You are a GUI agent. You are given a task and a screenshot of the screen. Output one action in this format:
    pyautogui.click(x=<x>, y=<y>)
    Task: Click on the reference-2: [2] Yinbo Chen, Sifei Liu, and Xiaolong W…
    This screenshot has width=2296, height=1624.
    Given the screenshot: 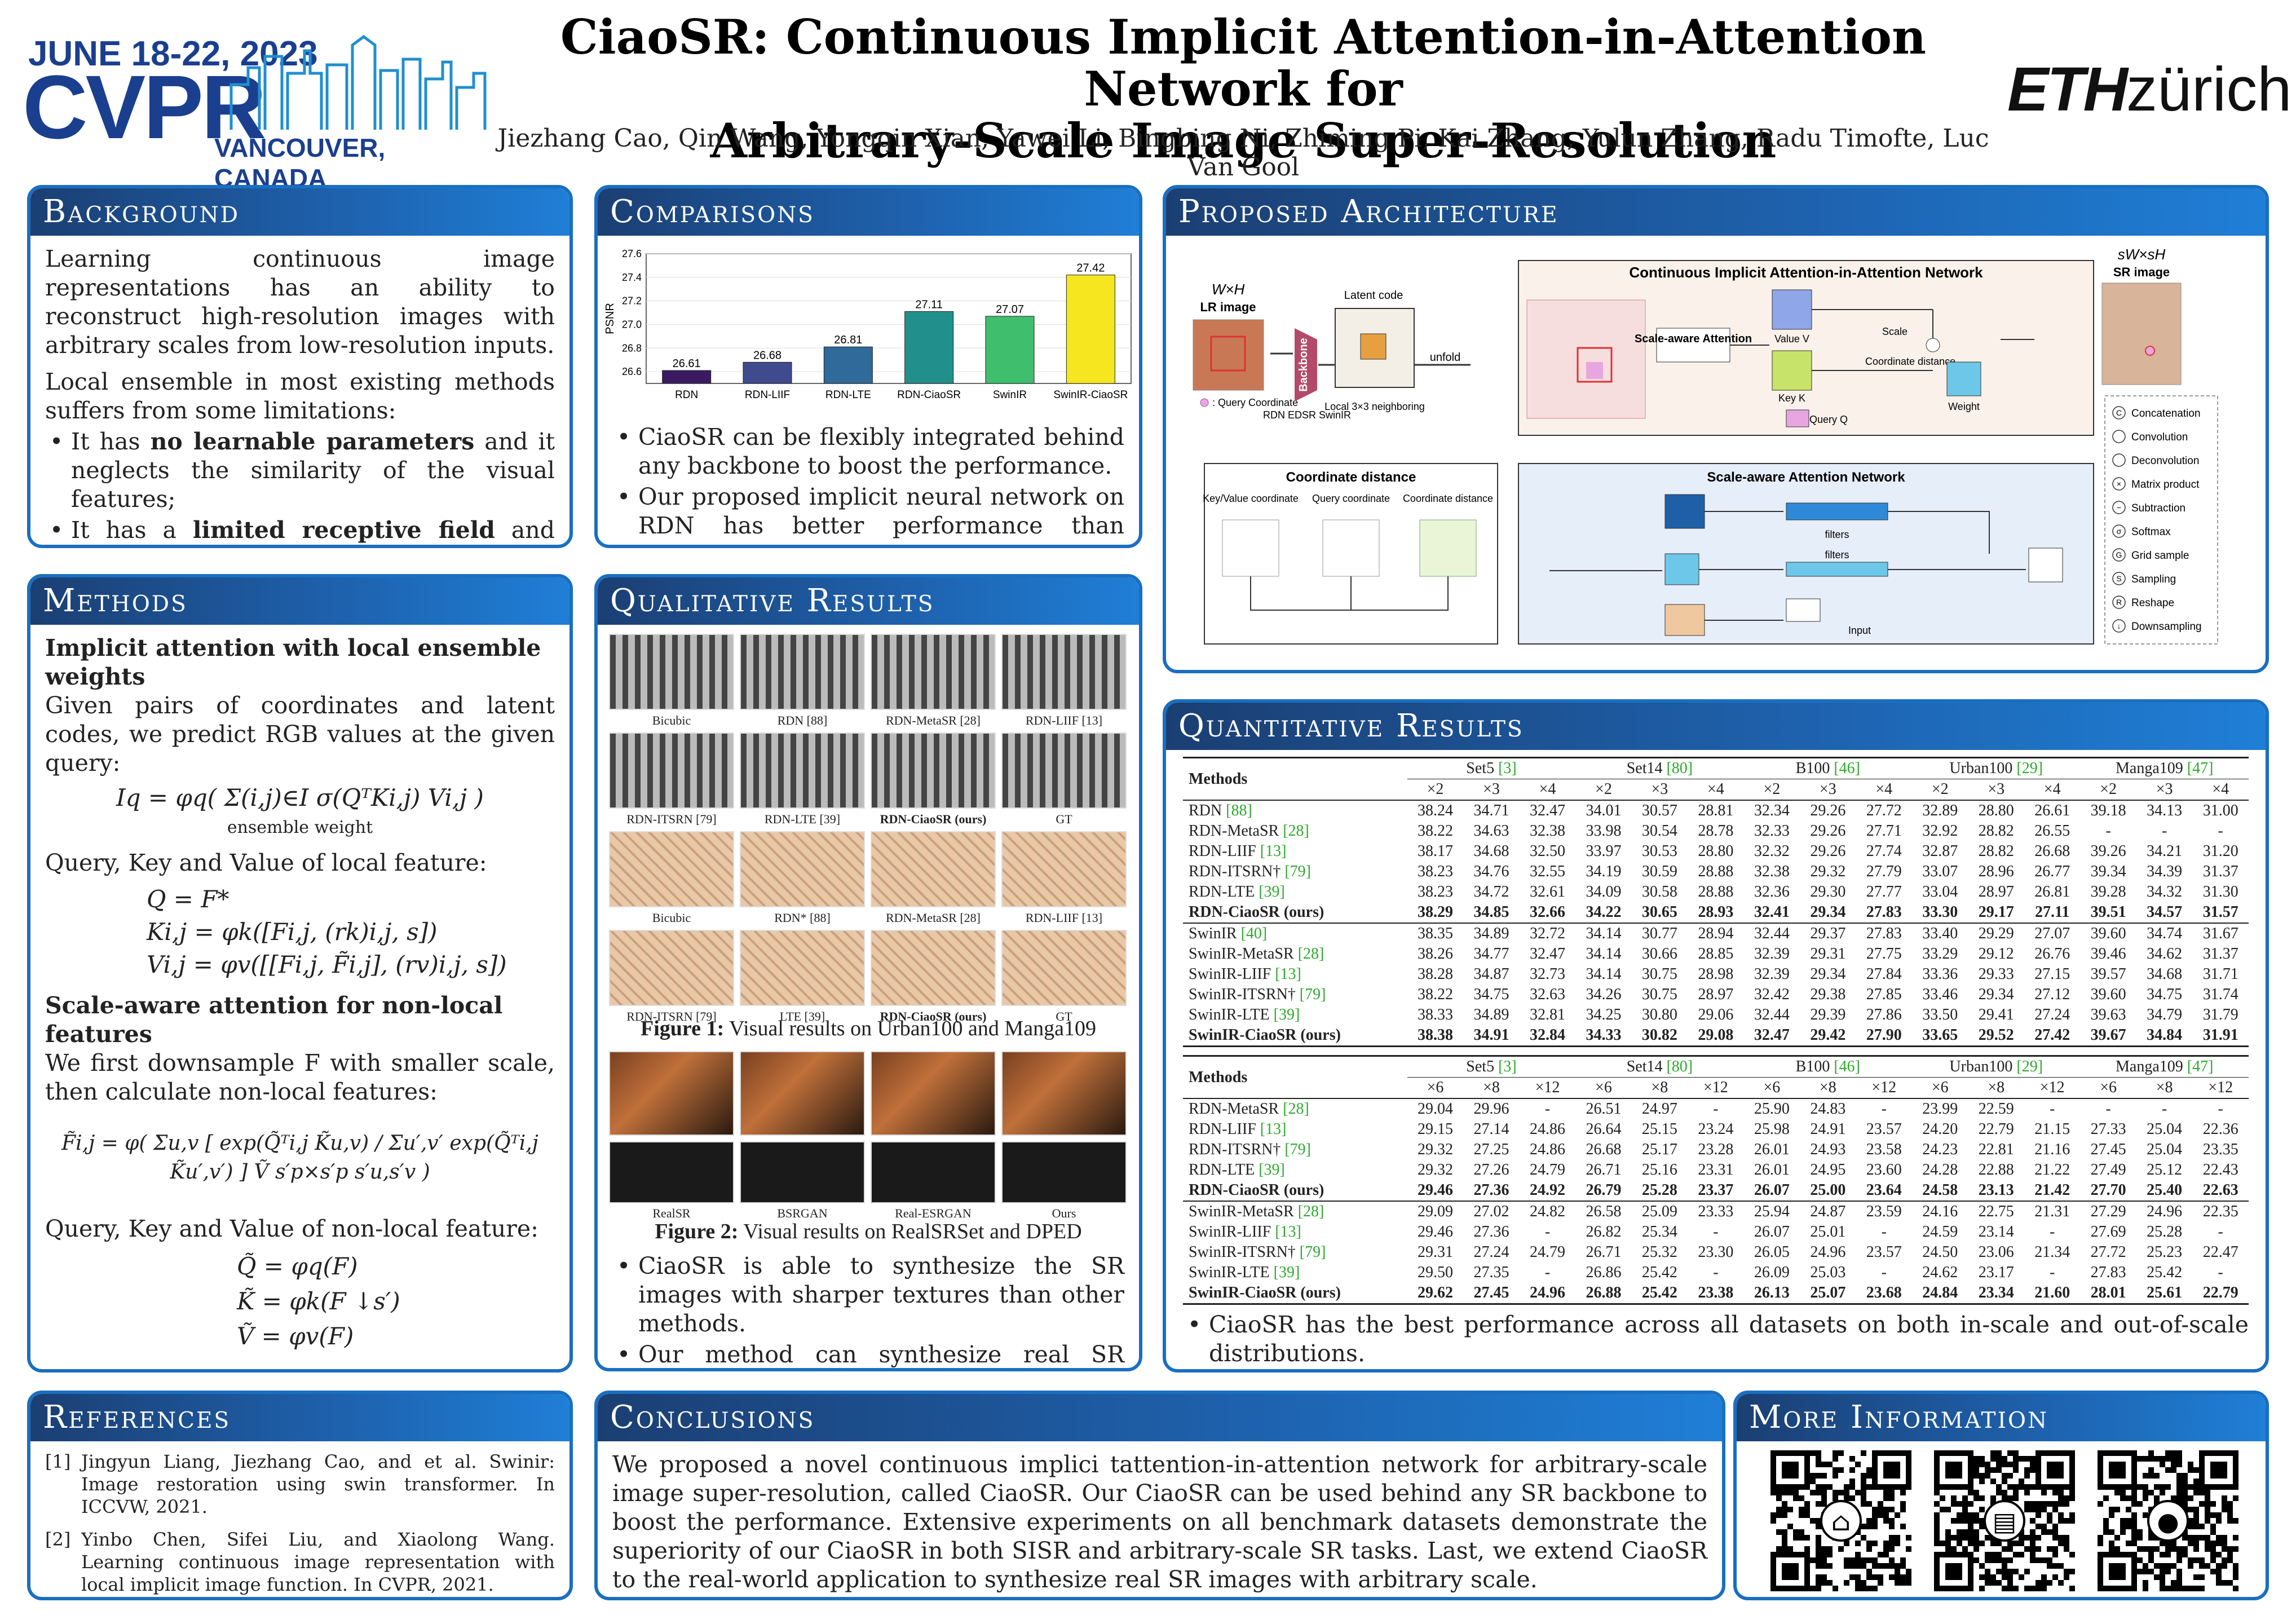 What is the action you would take?
    pyautogui.click(x=300, y=1562)
    